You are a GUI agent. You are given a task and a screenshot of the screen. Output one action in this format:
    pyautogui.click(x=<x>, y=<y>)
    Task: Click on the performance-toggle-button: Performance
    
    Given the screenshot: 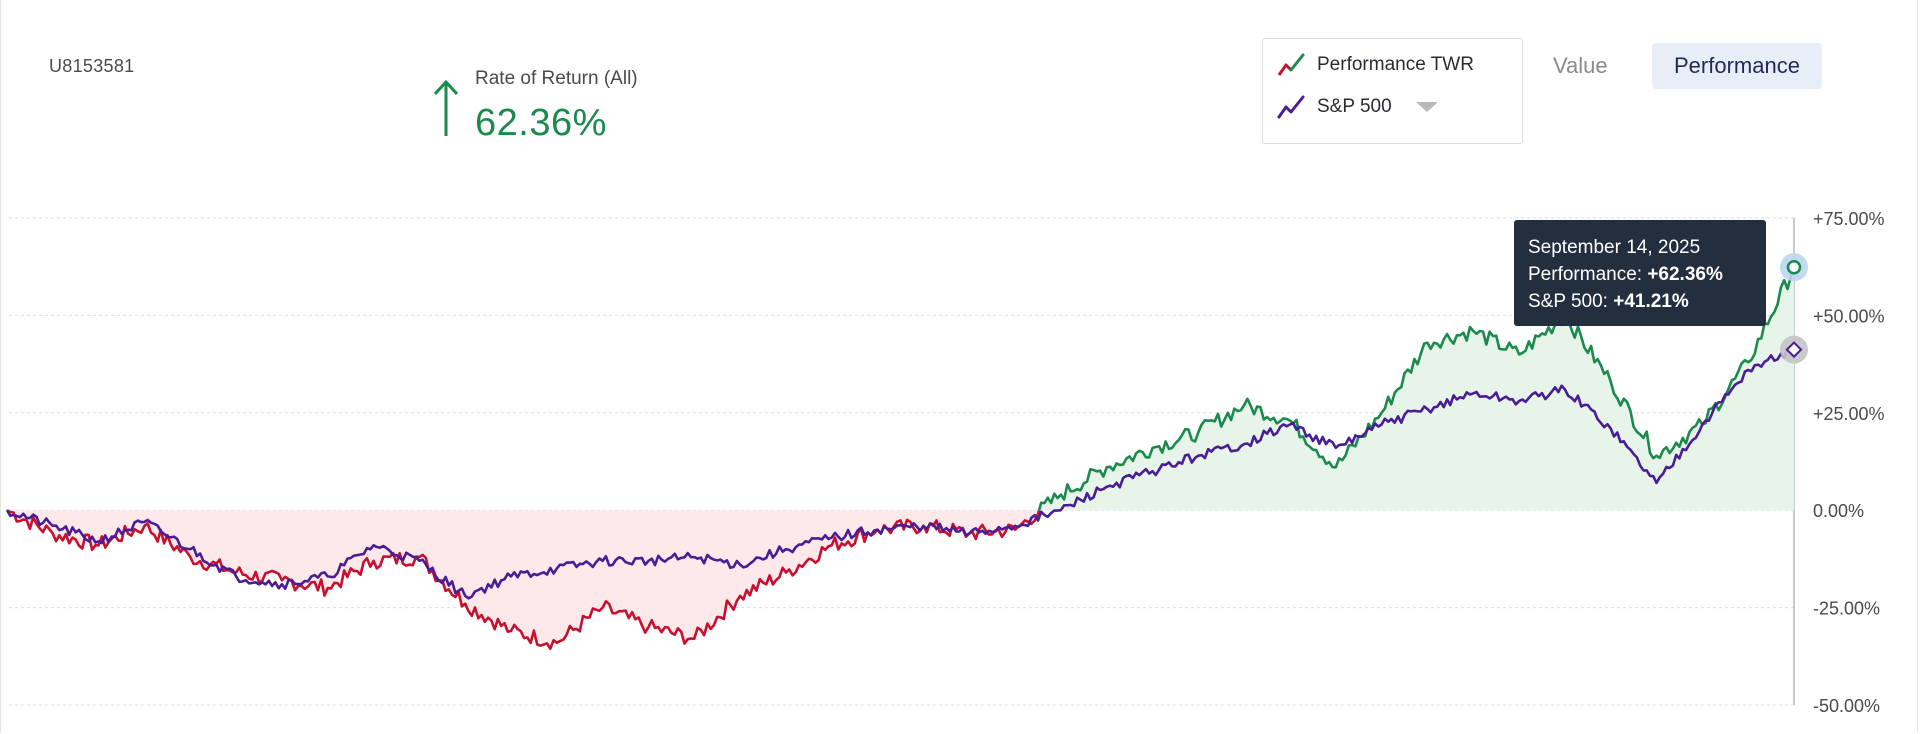 What is the action you would take?
    pyautogui.click(x=1737, y=66)
    